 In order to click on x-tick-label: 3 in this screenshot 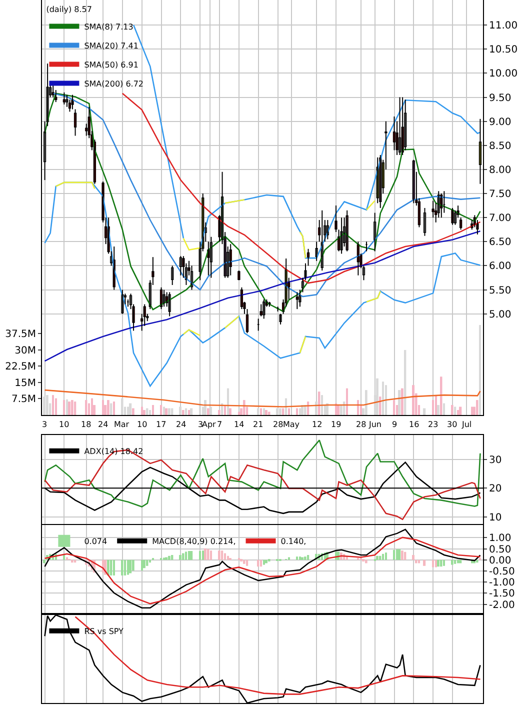, I will do `click(45, 424)`.